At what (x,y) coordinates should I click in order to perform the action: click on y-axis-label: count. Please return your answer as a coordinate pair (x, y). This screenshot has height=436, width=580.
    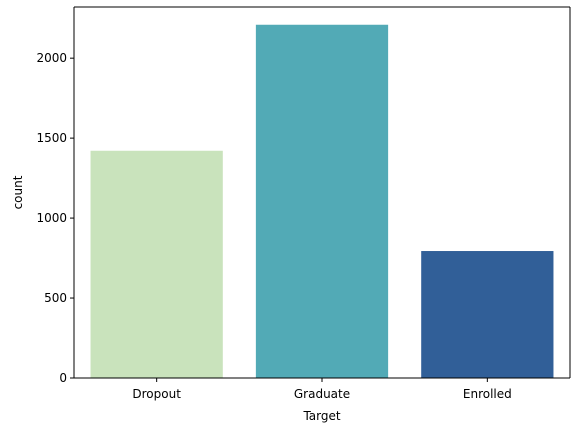
    Looking at the image, I should click on (18, 192).